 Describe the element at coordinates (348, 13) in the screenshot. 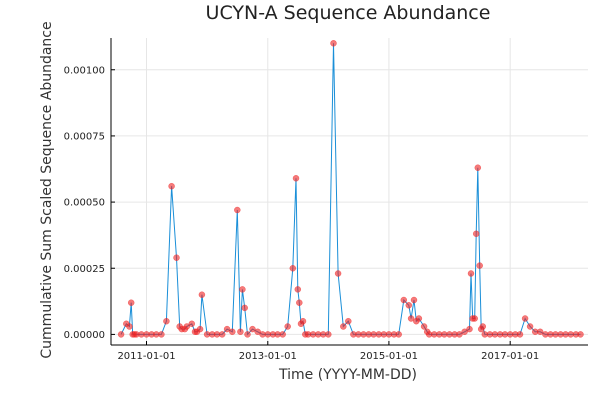

I see `chart-title: UCYN-A Sequence Abundance` at that location.